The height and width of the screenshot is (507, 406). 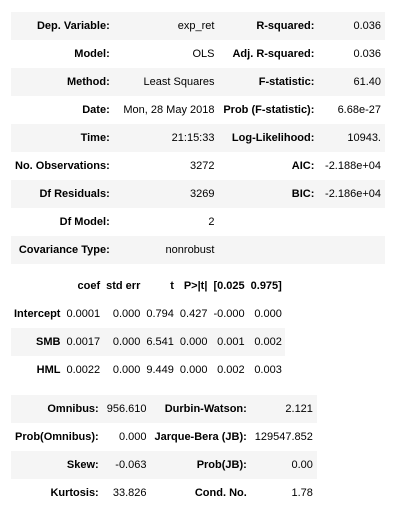 I want to click on summary-label: Prob (F-statistic):, so click(x=269, y=110).